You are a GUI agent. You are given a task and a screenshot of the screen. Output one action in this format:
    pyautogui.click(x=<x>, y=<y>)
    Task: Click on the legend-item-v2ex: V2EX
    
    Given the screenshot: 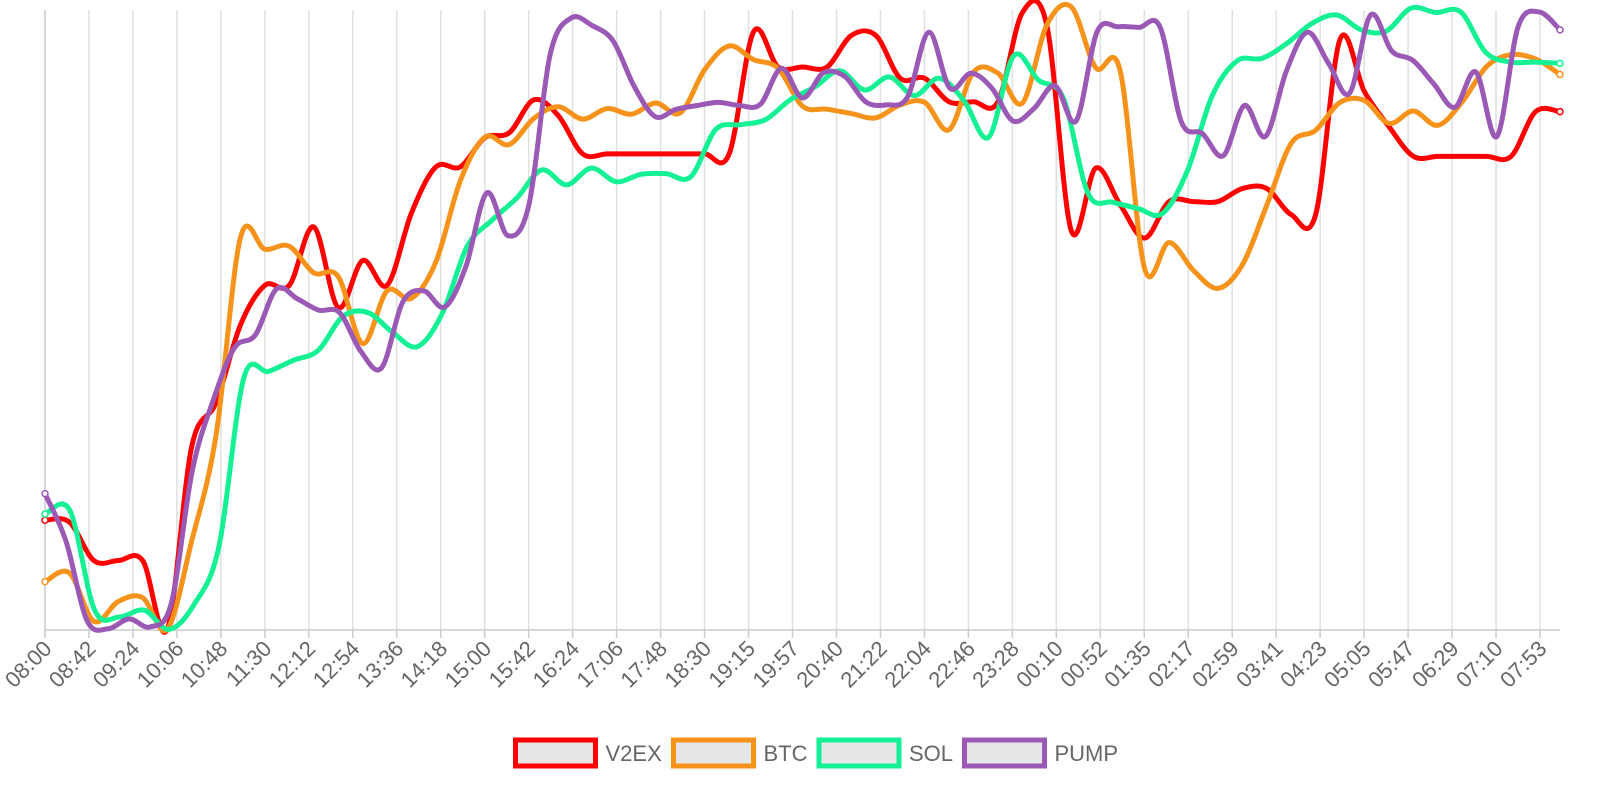 What is the action you would take?
    pyautogui.click(x=588, y=753)
    